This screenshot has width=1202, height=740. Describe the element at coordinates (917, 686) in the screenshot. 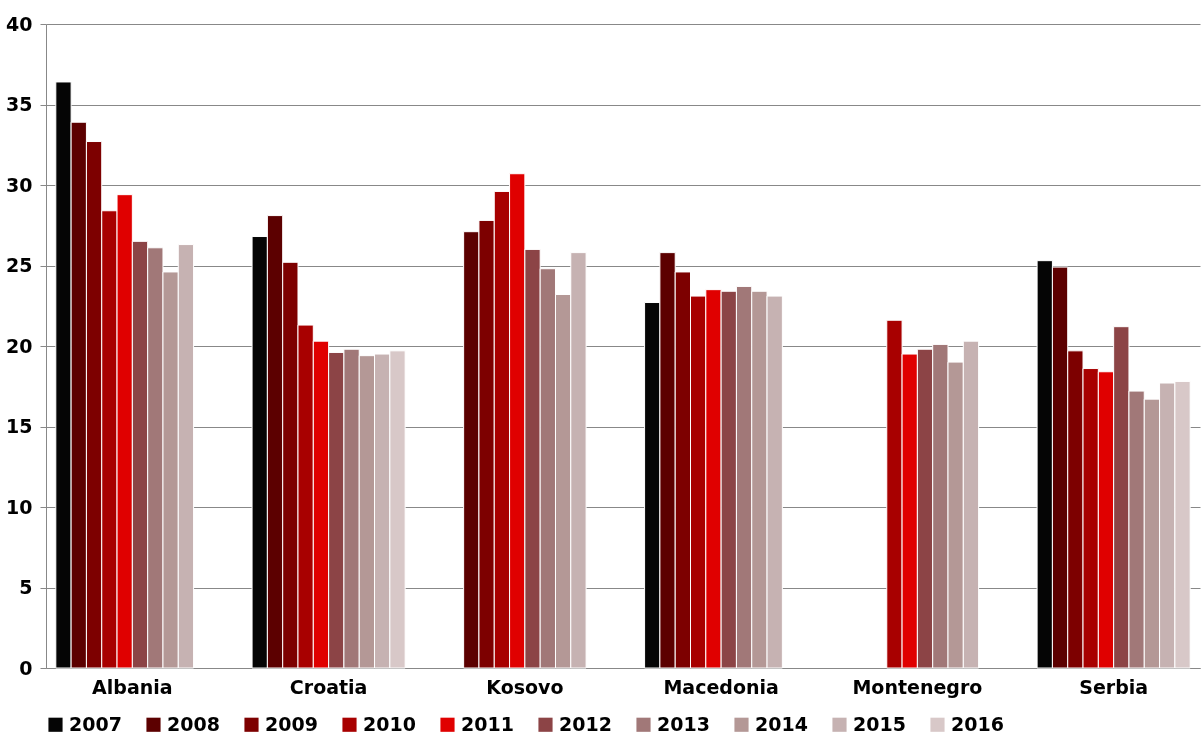

I see `x-tick-label: Montenegro` at that location.